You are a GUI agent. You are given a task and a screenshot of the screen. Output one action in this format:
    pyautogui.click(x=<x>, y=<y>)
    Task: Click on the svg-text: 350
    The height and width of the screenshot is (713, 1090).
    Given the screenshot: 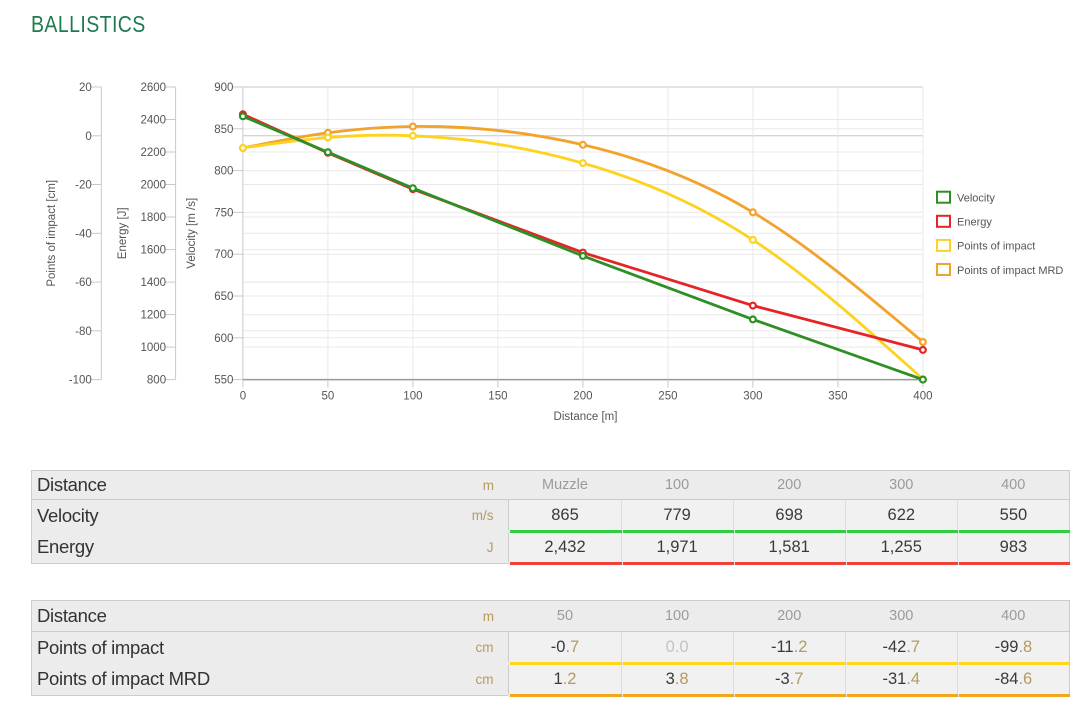 What is the action you would take?
    pyautogui.click(x=837, y=397)
    